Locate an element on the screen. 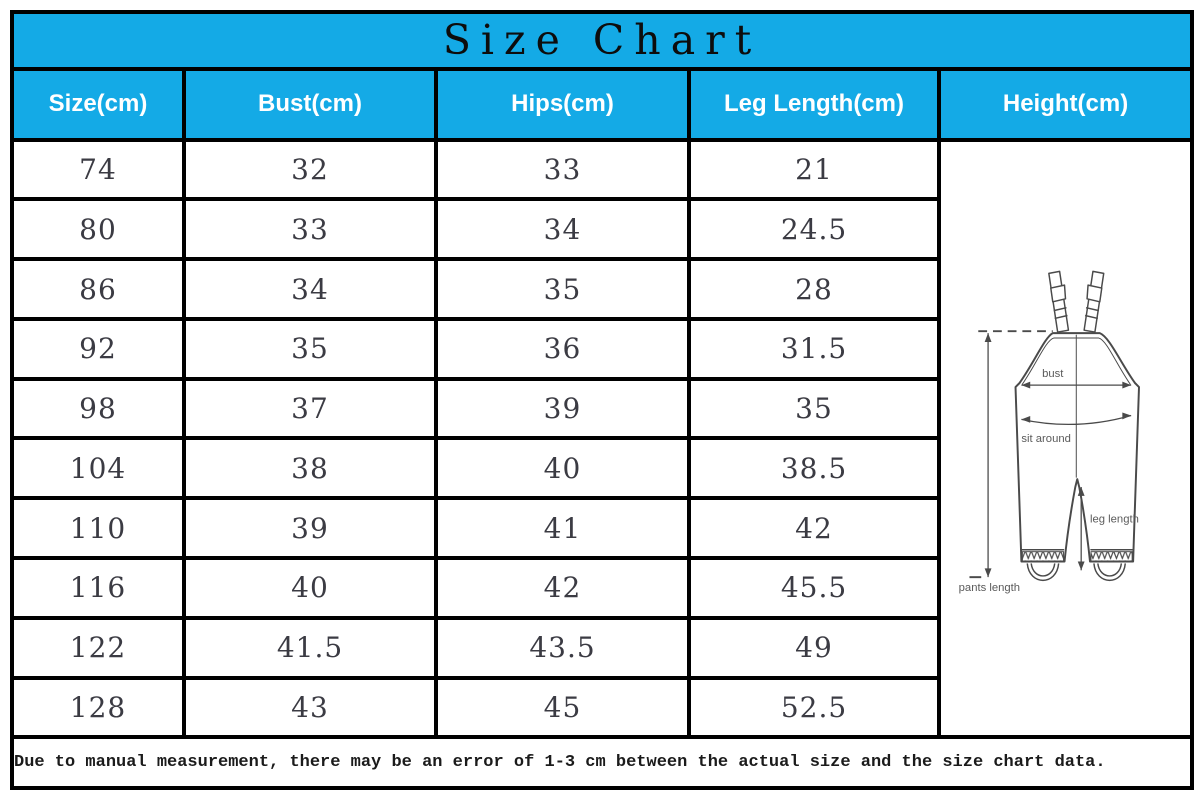 The height and width of the screenshot is (801, 1200). table-cell: 92 is located at coordinates (98, 348).